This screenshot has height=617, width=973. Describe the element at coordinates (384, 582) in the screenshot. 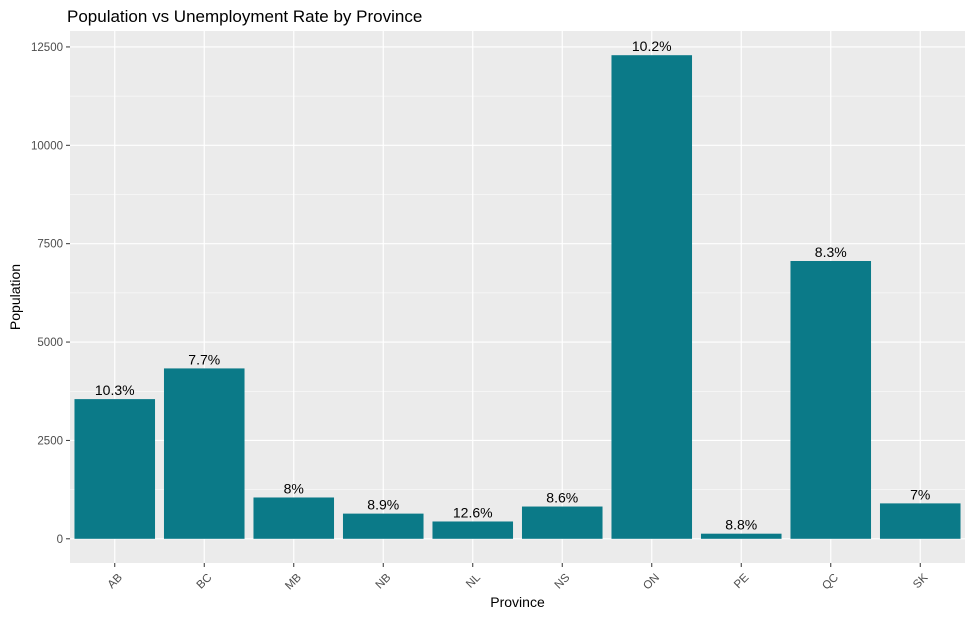

I see `x-tick-label: NB` at that location.